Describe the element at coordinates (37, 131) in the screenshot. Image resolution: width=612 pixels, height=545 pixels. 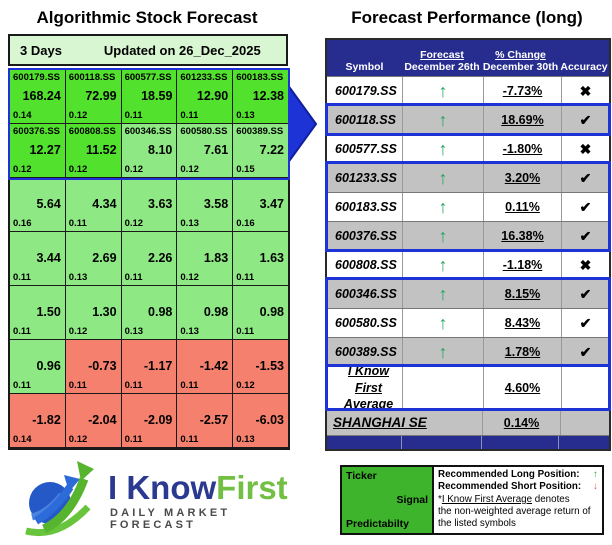
I see `ticker-label: 600376.SS` at that location.